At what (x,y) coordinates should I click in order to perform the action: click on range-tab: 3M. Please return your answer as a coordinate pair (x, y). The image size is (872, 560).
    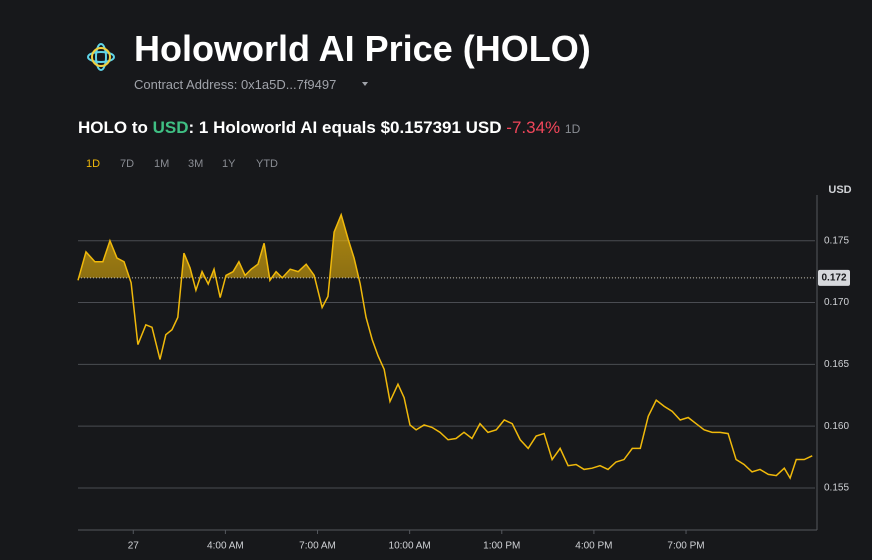
    Looking at the image, I should click on (196, 164).